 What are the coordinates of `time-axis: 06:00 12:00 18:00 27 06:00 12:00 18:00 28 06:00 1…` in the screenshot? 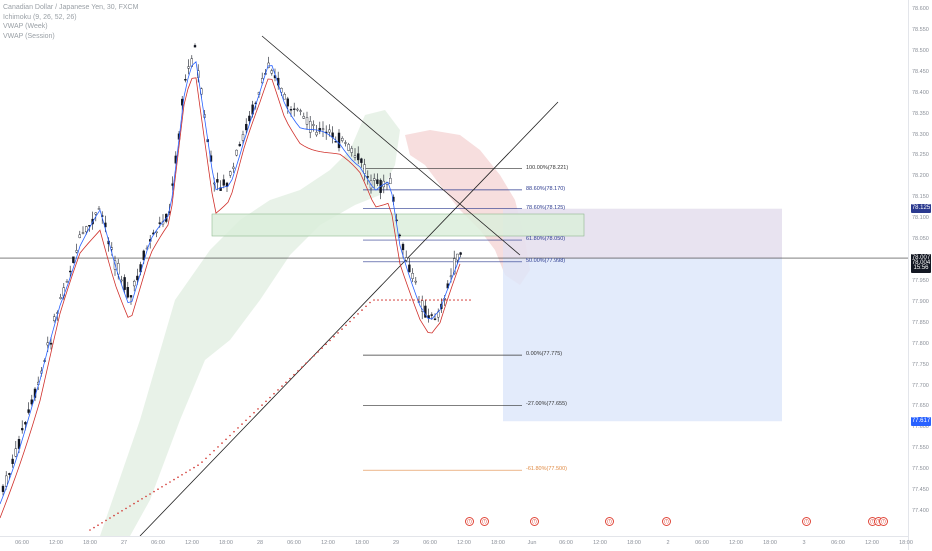 It's located at (456, 543).